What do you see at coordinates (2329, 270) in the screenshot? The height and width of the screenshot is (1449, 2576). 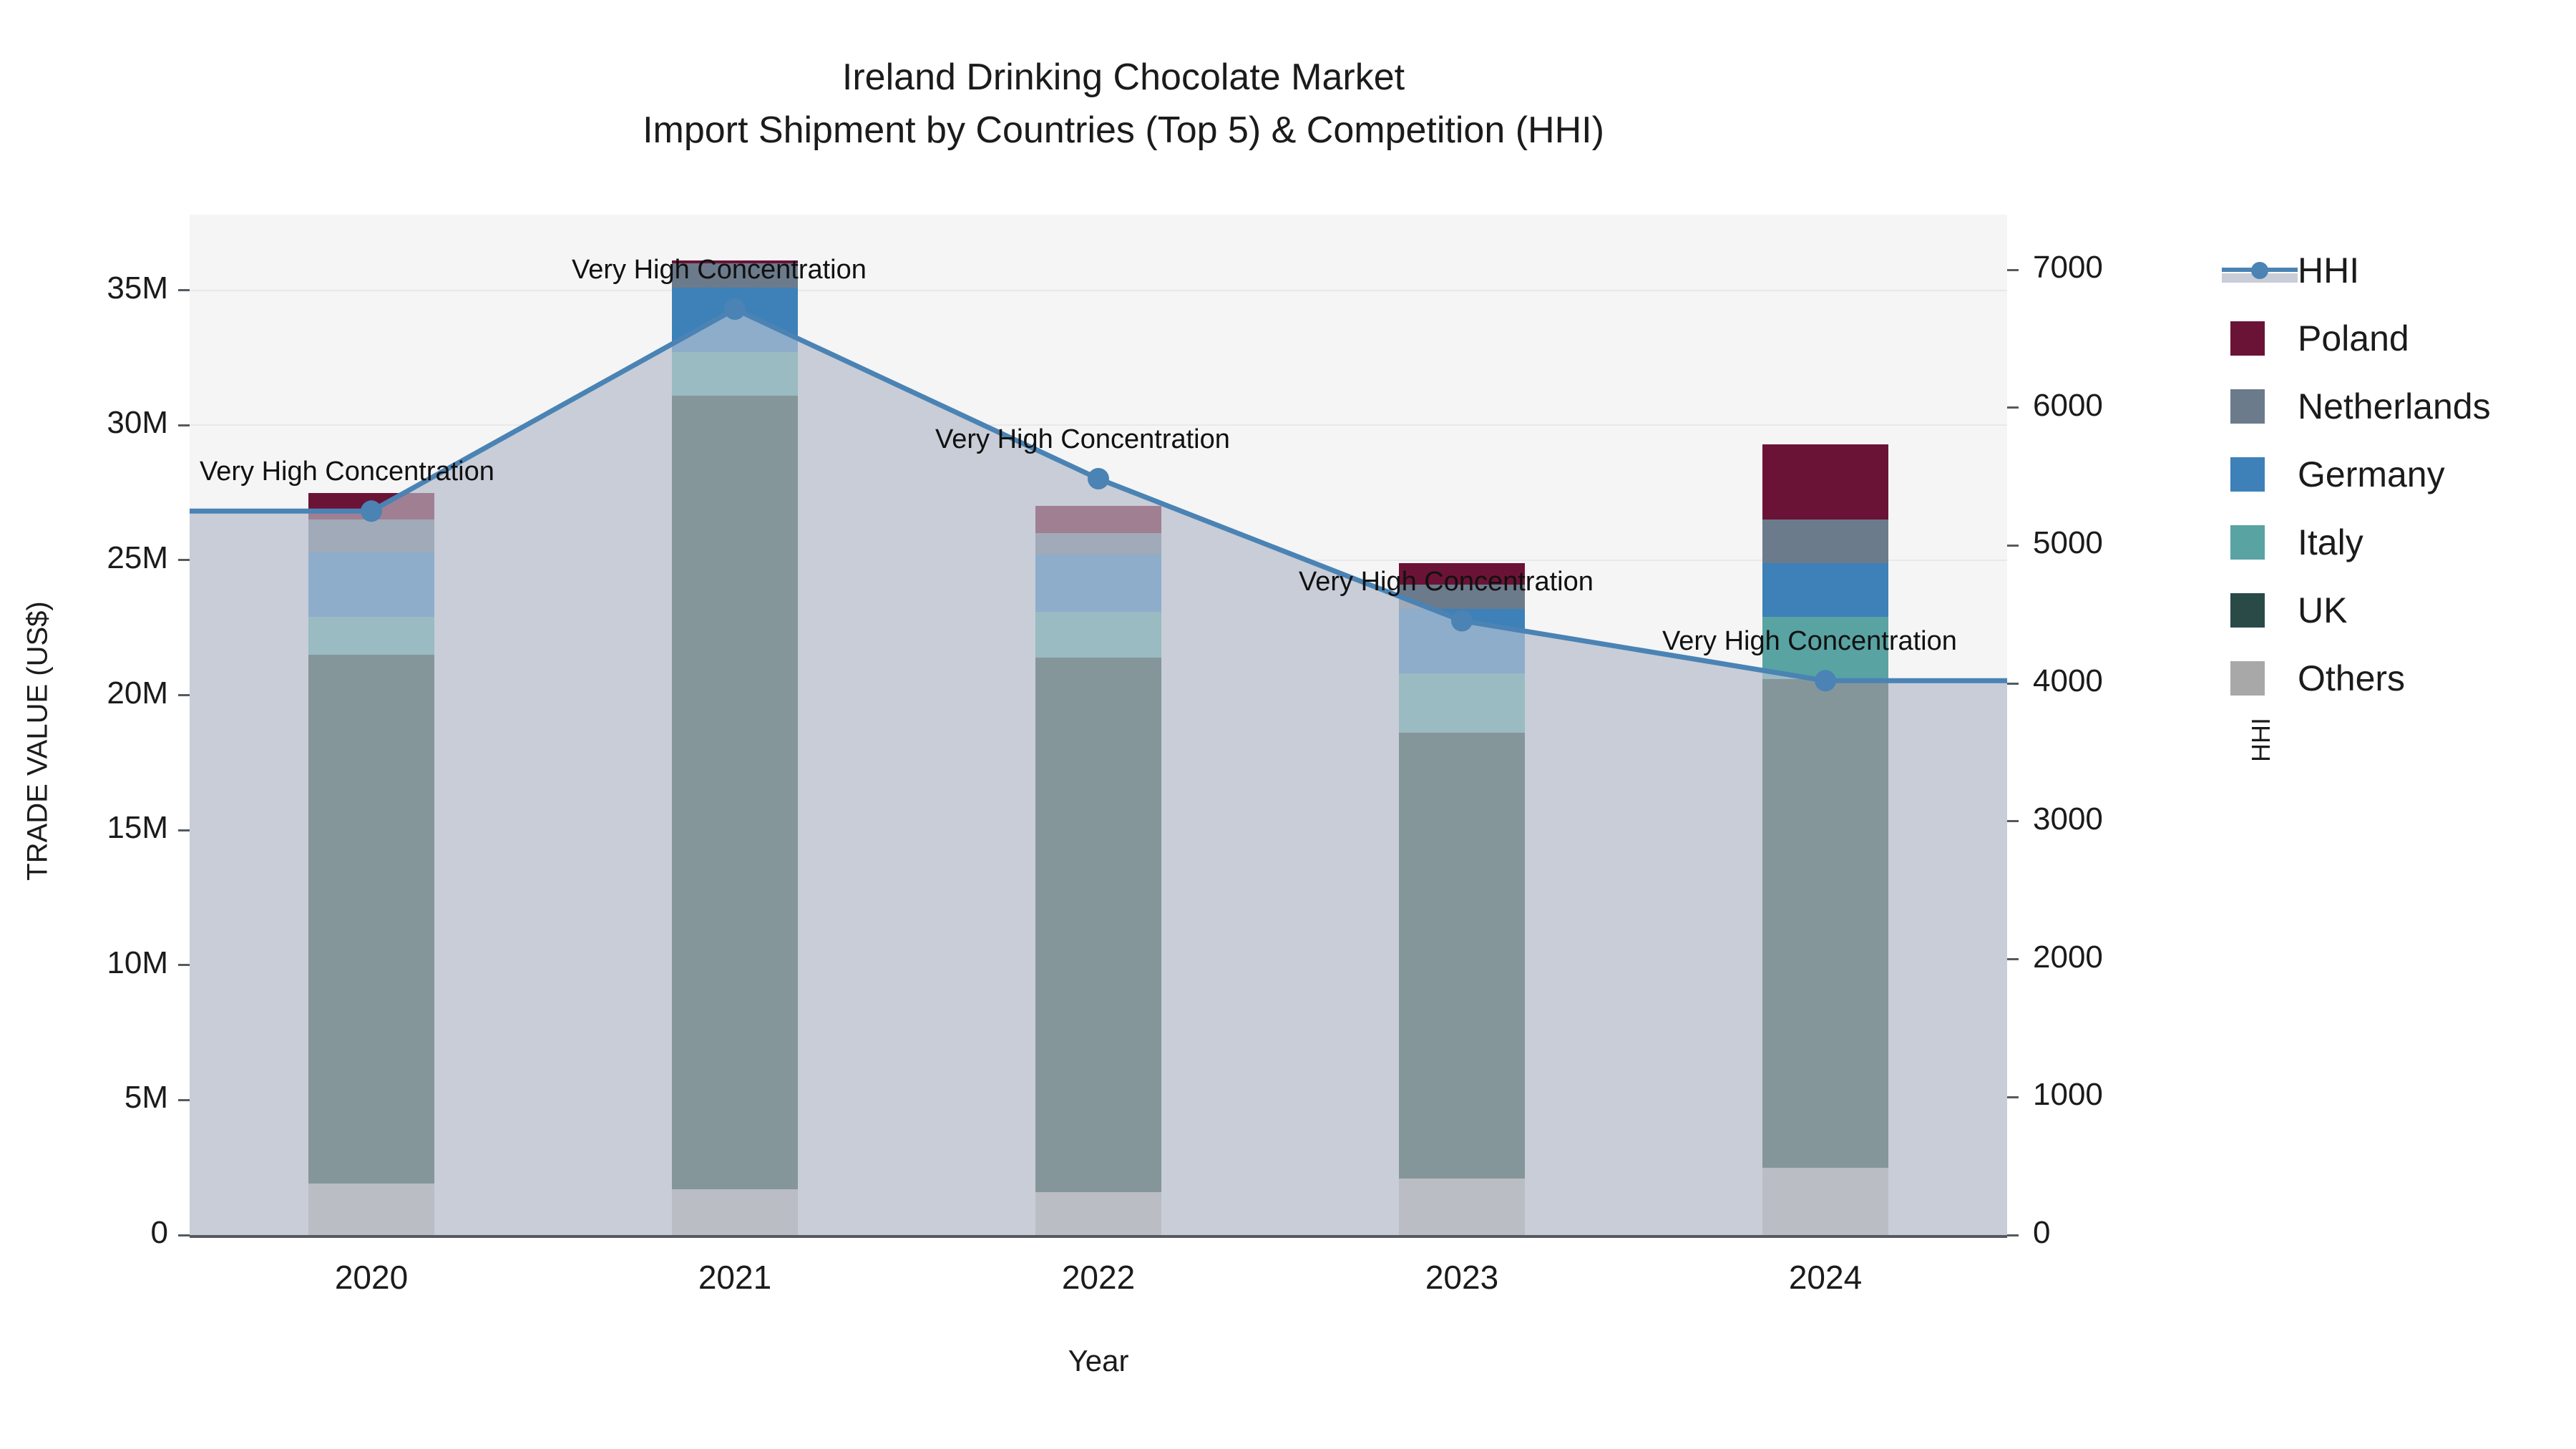 I see `legend-label: HHI` at bounding box center [2329, 270].